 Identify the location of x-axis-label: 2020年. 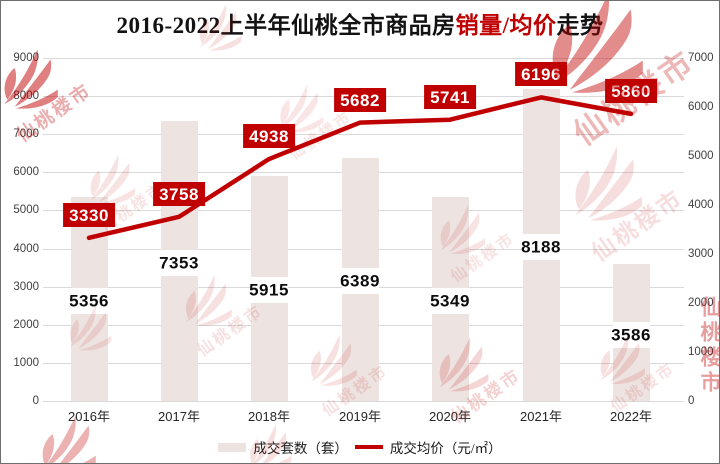
(450, 416).